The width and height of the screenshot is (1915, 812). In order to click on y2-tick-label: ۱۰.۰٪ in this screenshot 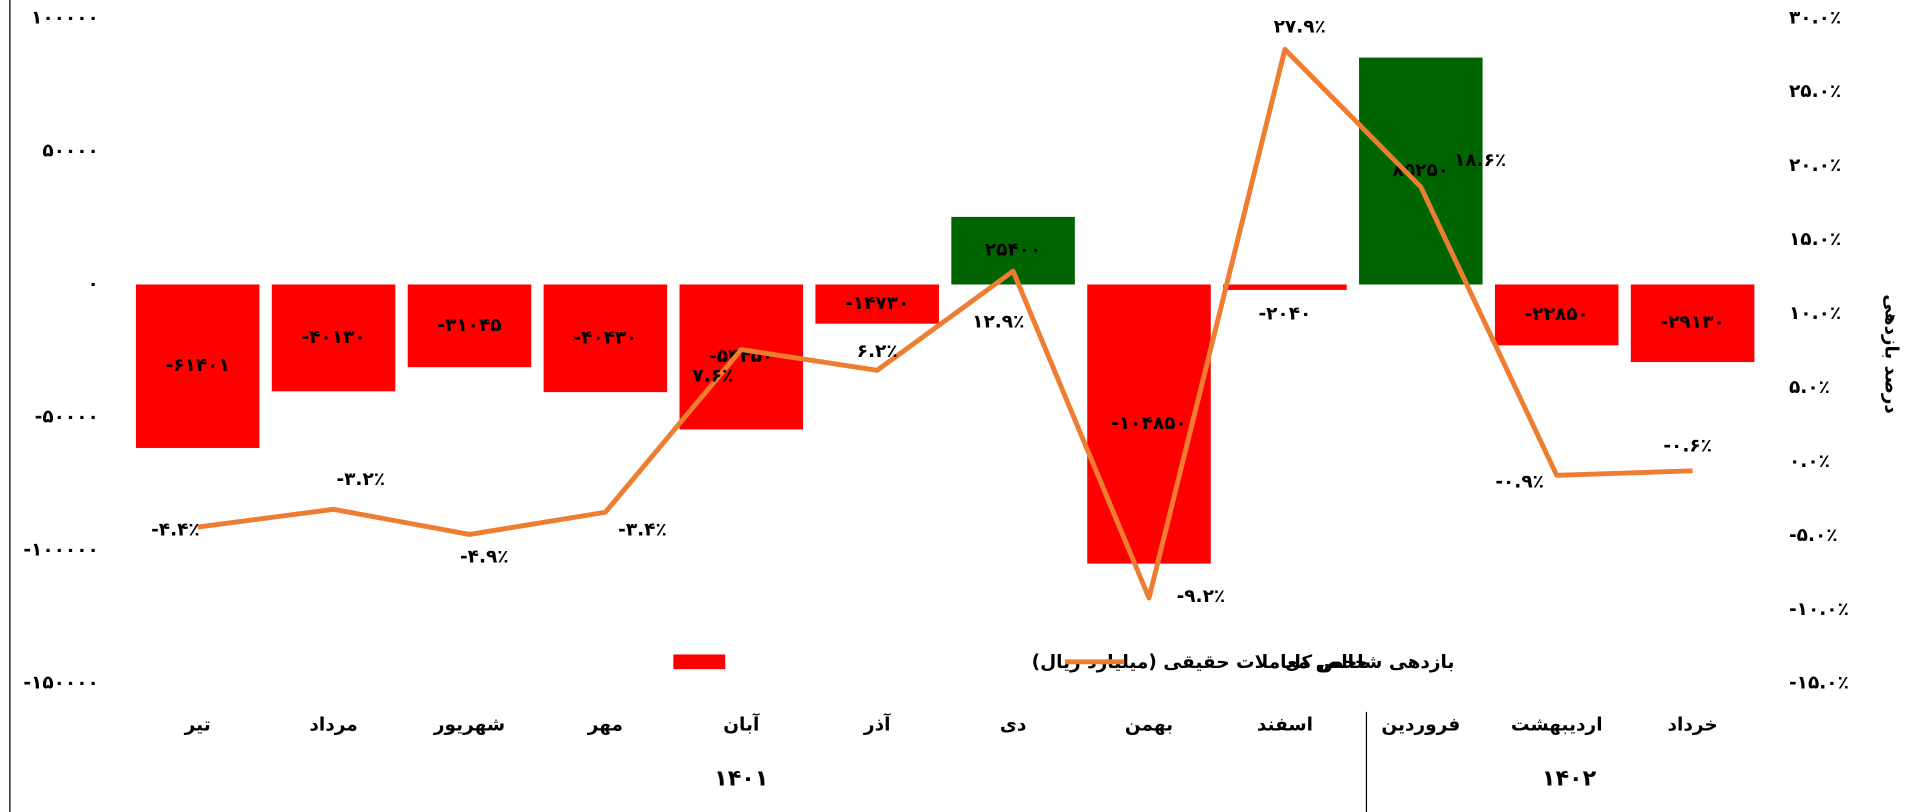, I will do `click(1815, 313)`.